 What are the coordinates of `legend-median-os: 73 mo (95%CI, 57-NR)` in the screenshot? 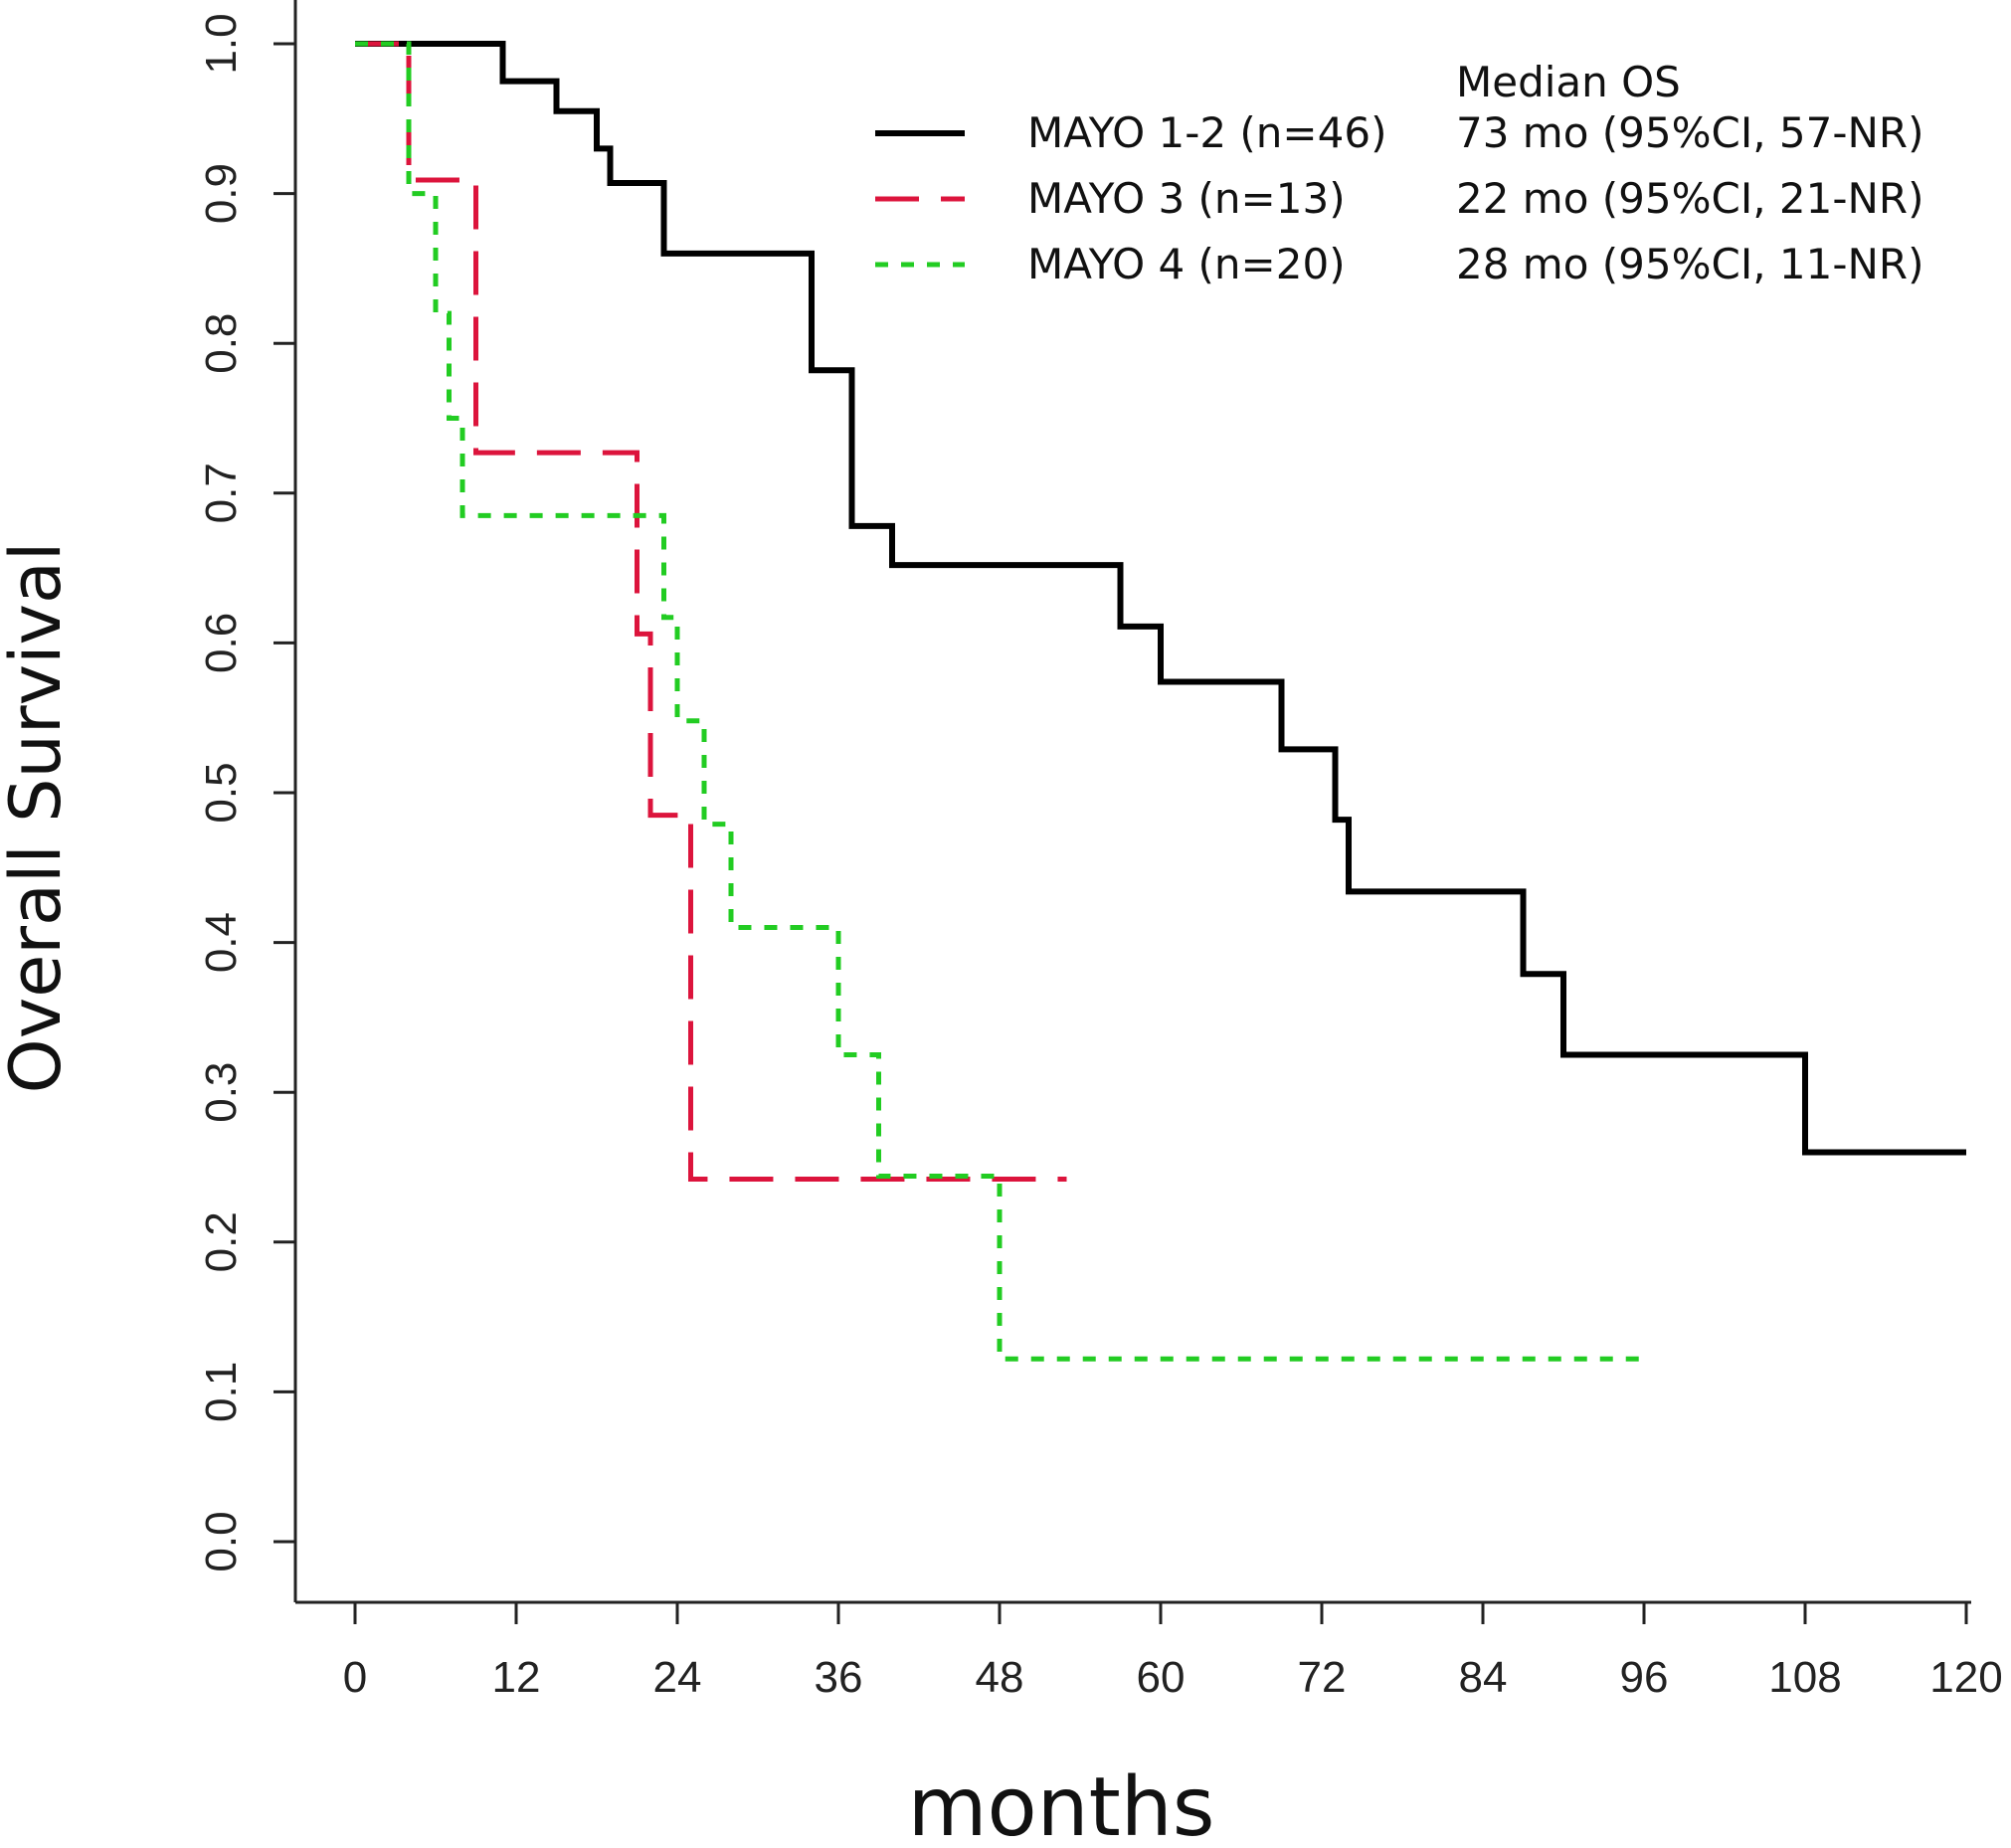 It's located at (1690, 132).